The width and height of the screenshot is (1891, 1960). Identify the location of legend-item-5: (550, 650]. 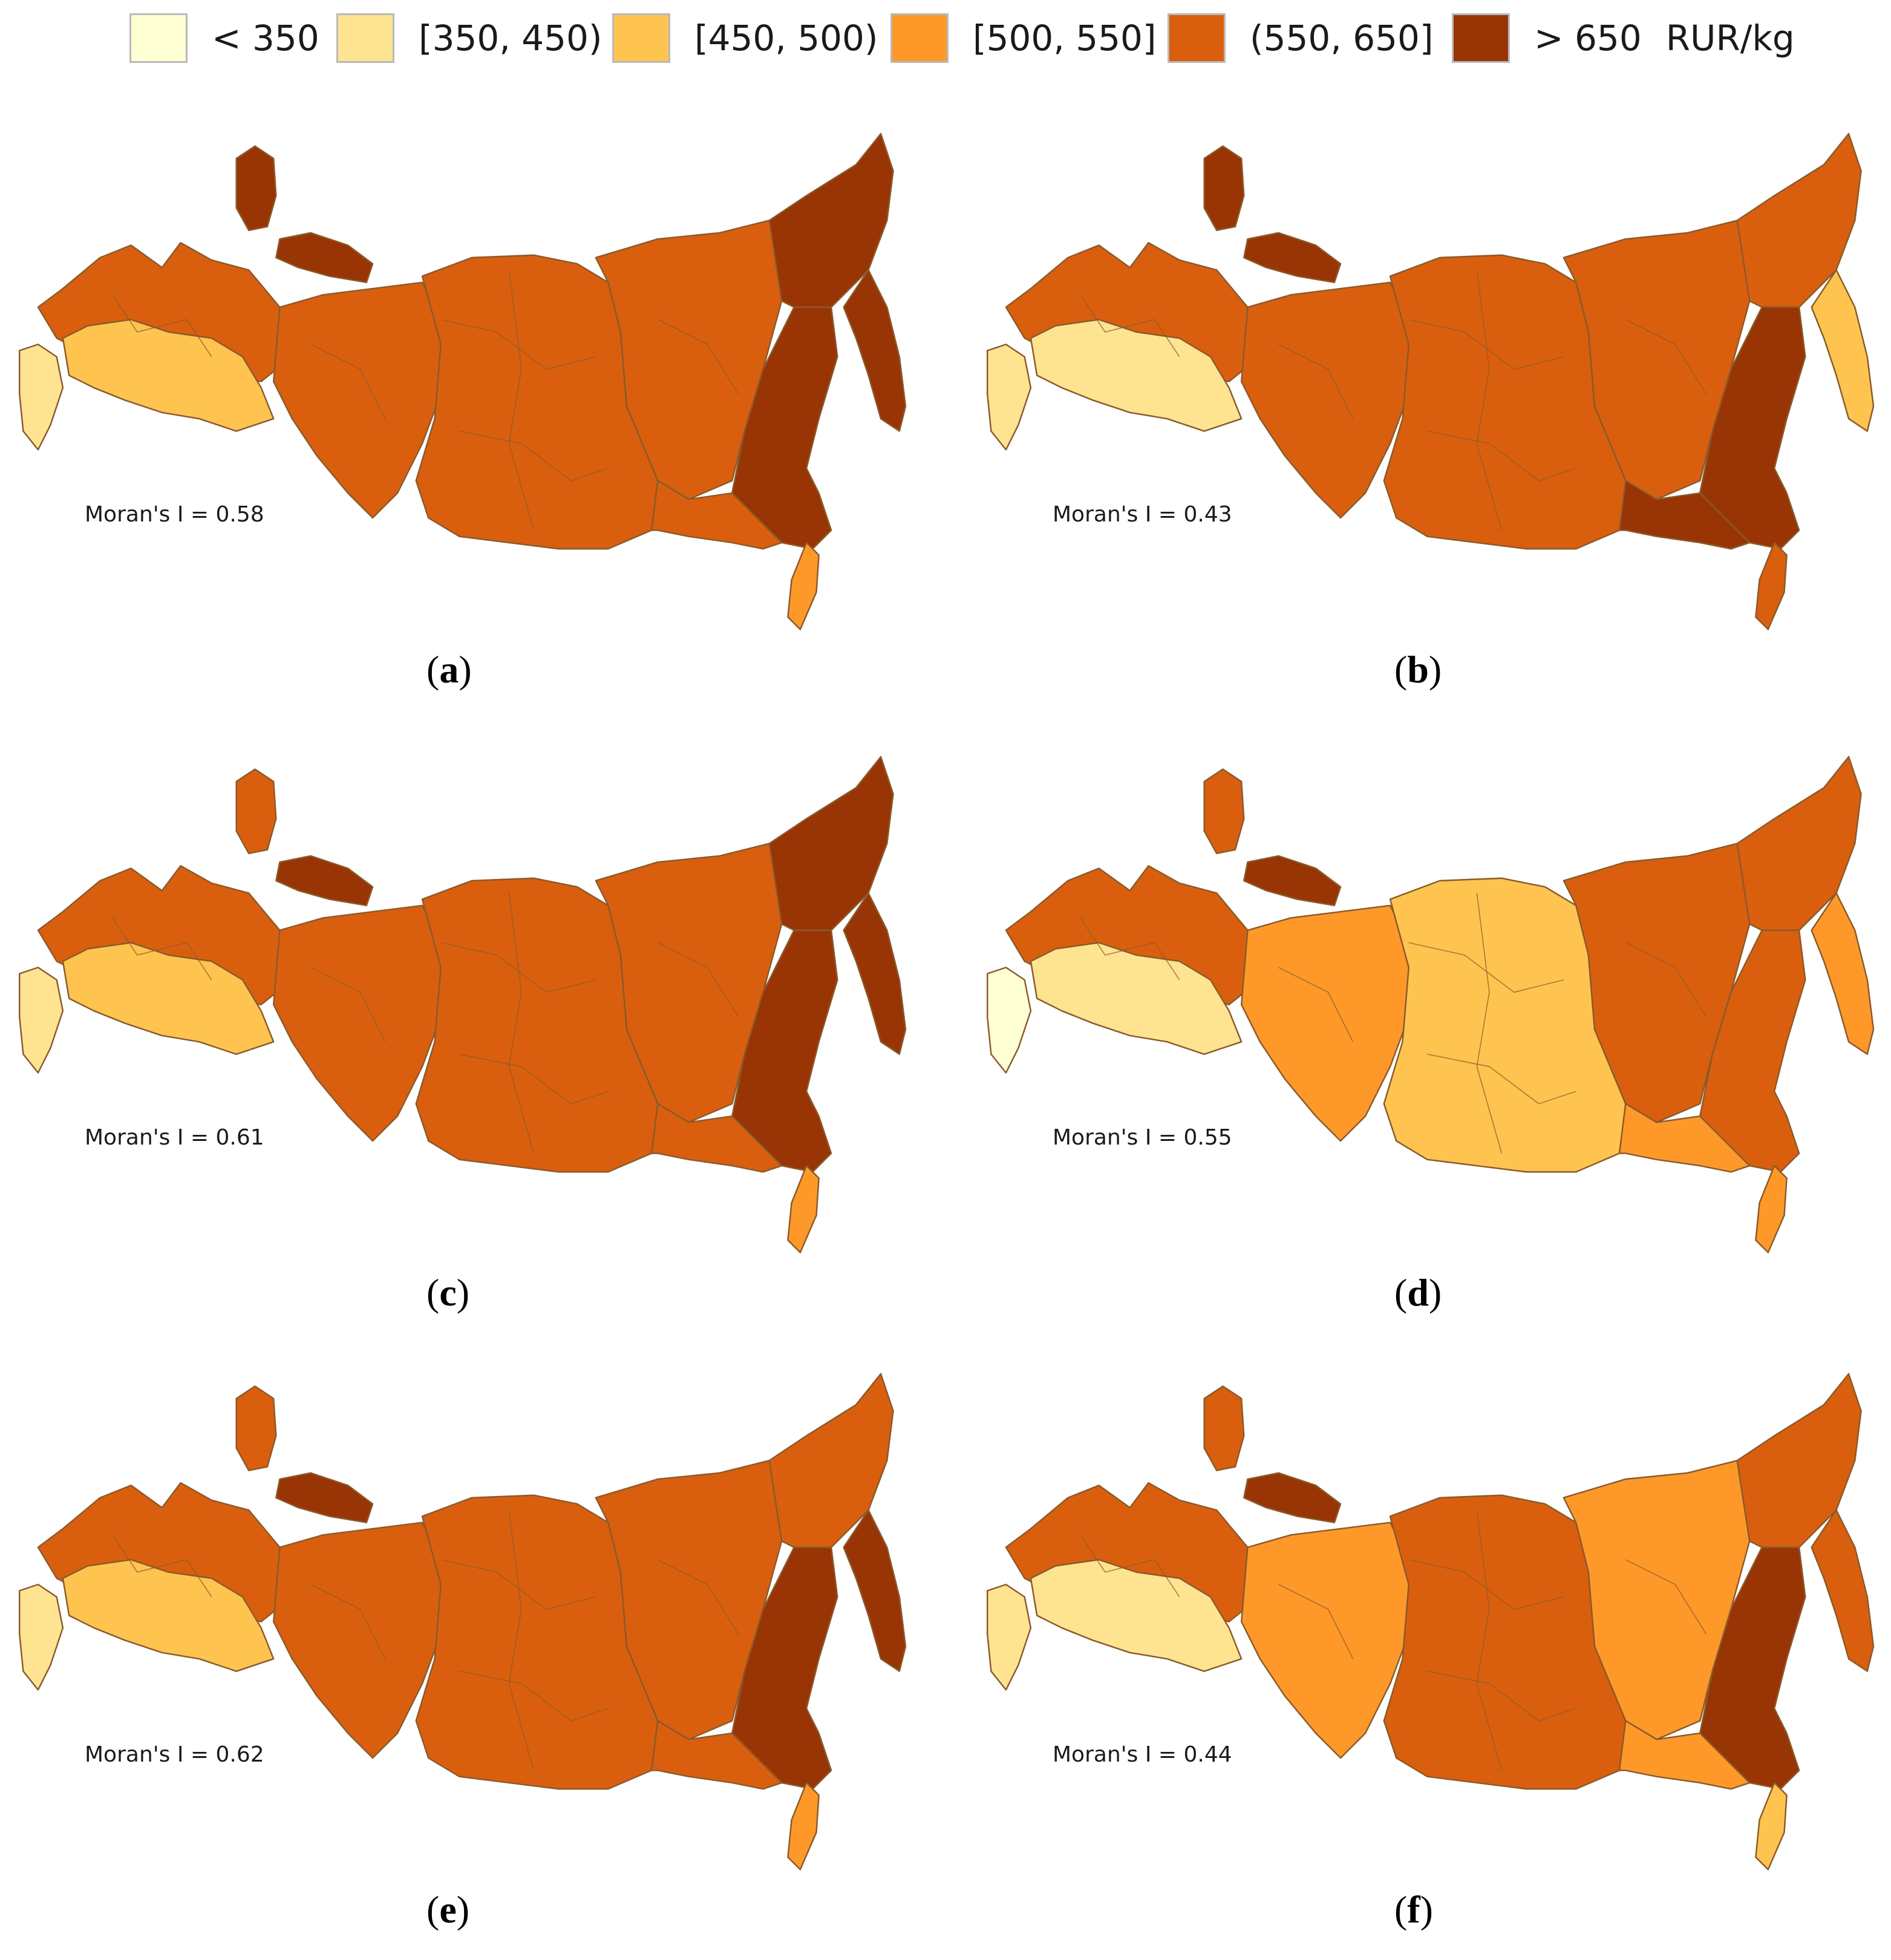
(1301, 38).